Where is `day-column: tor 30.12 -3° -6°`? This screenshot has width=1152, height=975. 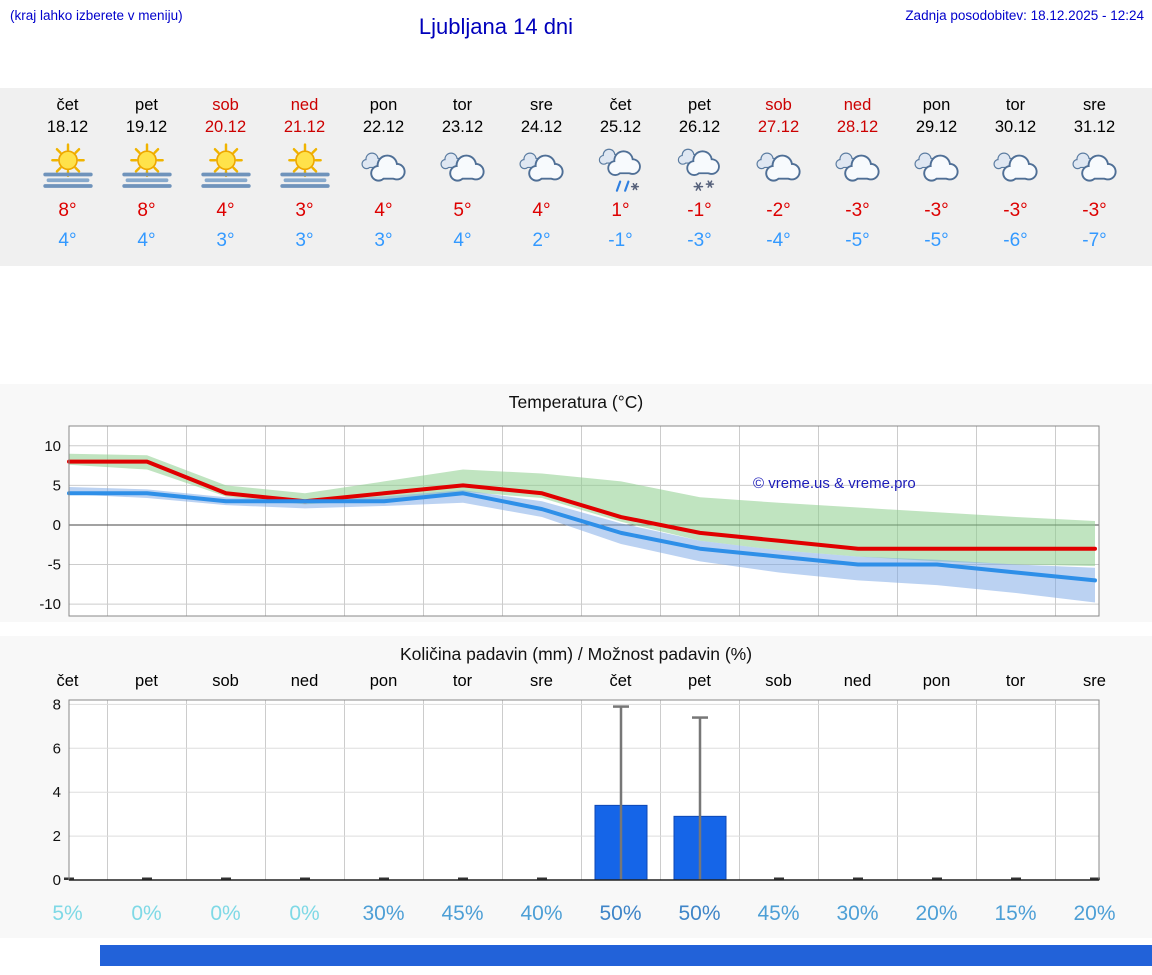
day-column: tor 30.12 -3° -6° is located at coordinates (1015, 175).